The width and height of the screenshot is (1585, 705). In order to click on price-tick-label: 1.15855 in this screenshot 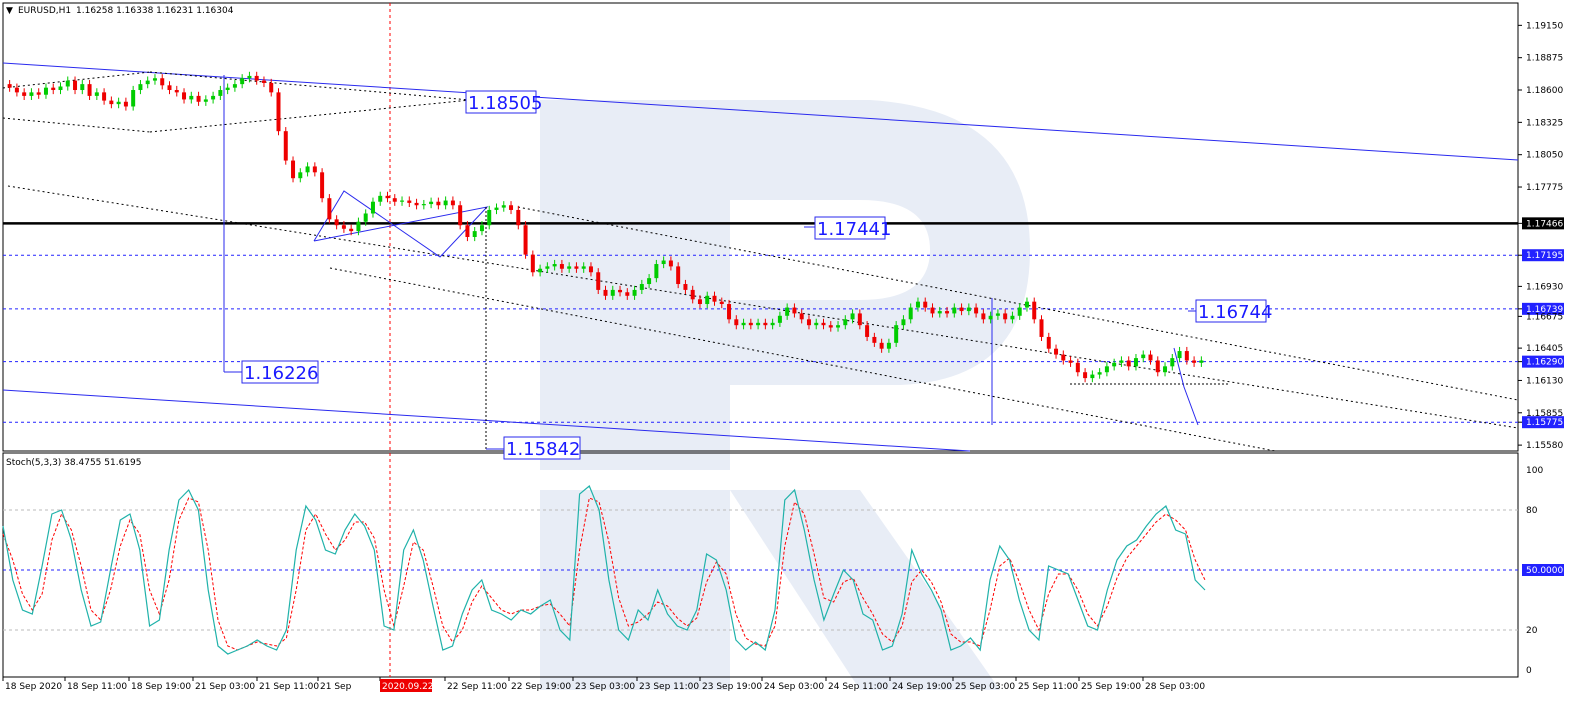, I will do `click(1544, 414)`.